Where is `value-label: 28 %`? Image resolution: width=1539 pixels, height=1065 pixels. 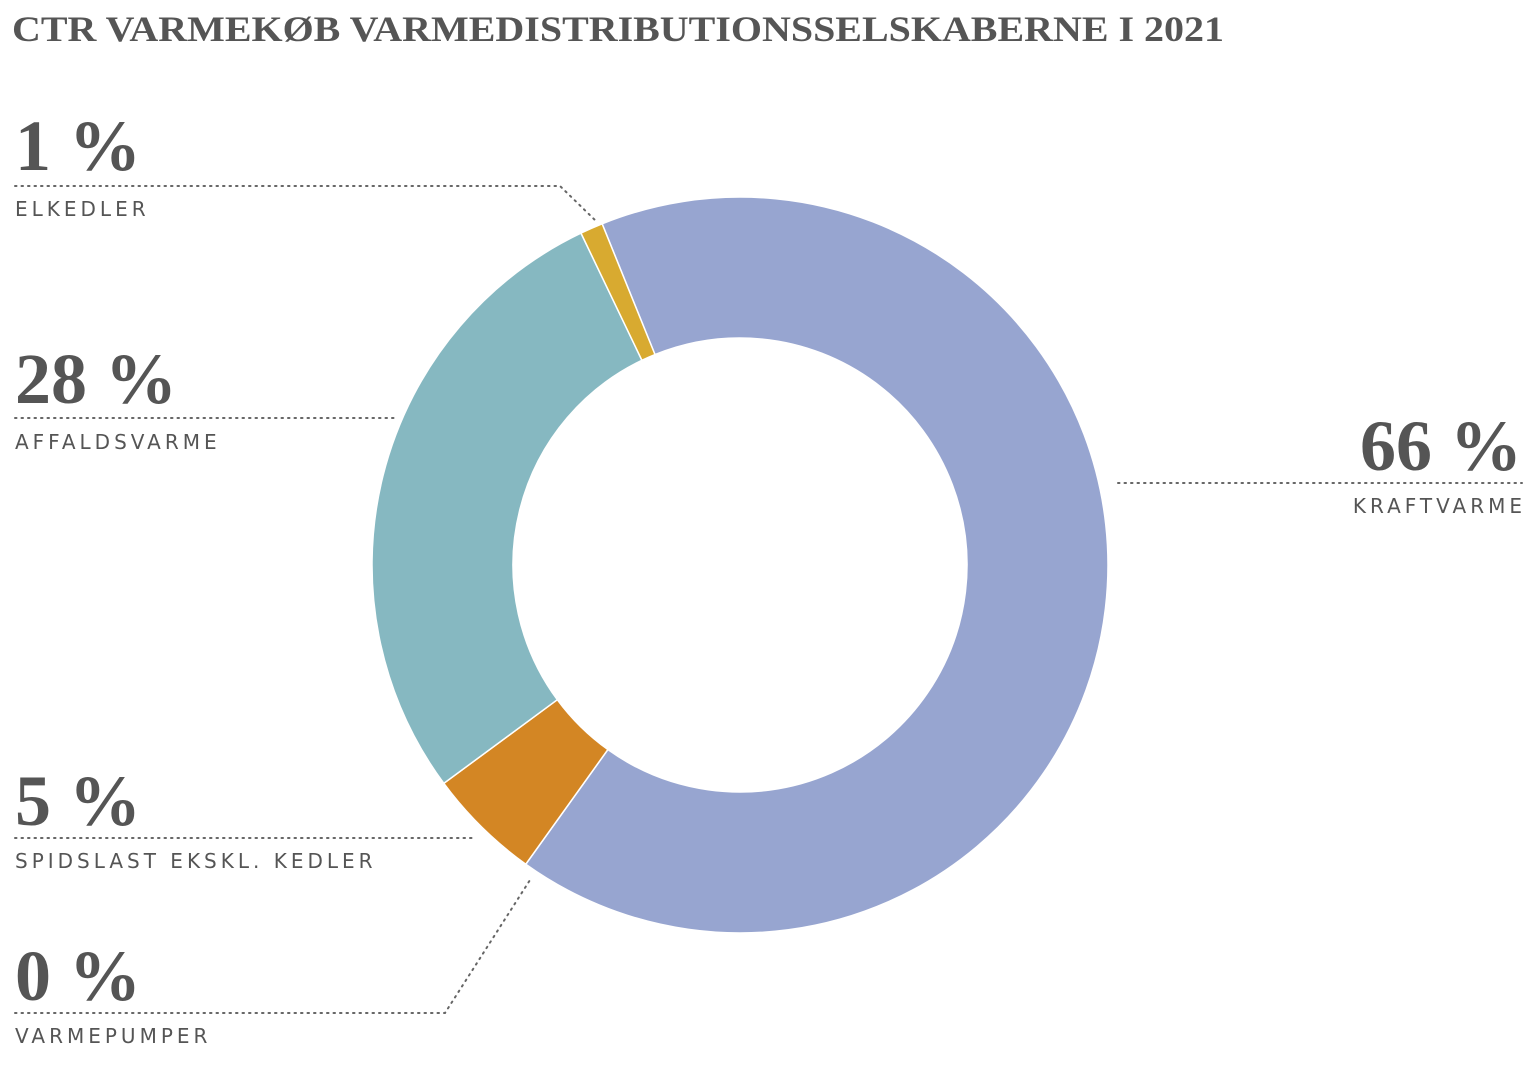 value-label: 28 % is located at coordinates (96, 379).